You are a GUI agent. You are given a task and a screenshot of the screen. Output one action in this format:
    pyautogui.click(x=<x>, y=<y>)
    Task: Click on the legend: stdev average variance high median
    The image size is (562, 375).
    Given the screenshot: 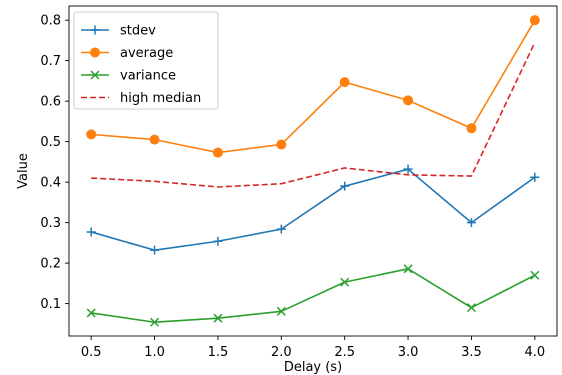 What is the action you would take?
    pyautogui.click(x=146, y=60)
    